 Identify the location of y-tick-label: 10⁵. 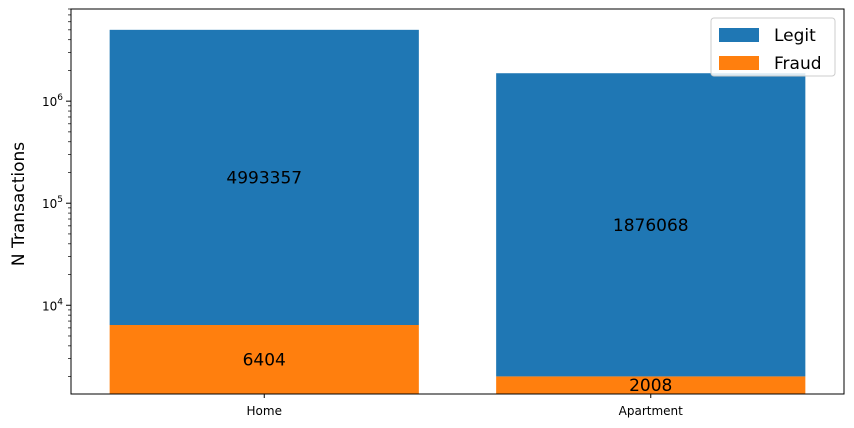
(52, 203).